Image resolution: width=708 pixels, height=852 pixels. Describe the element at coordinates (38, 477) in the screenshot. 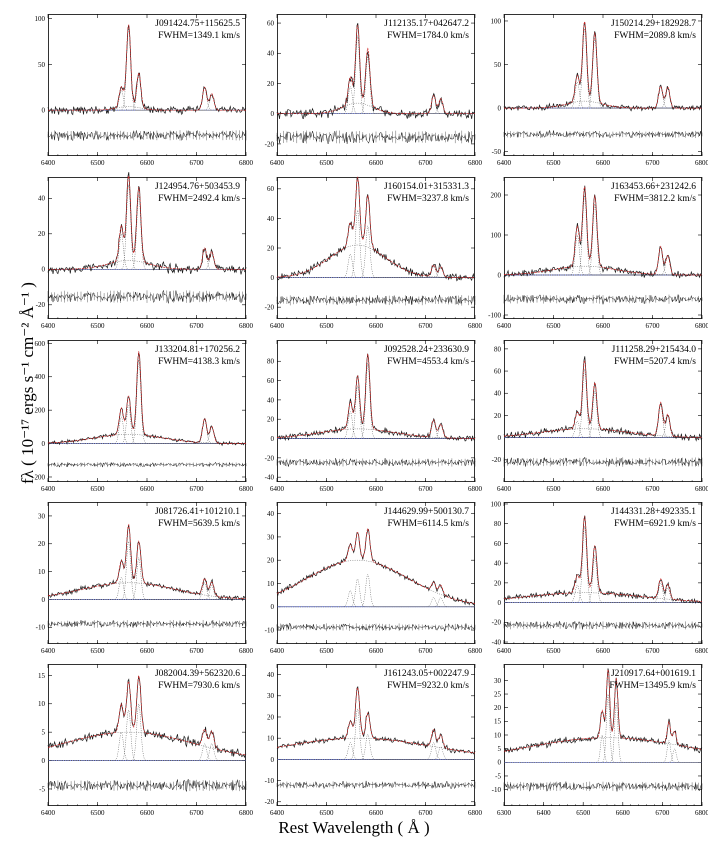

I see `y-tick-label: -200` at that location.